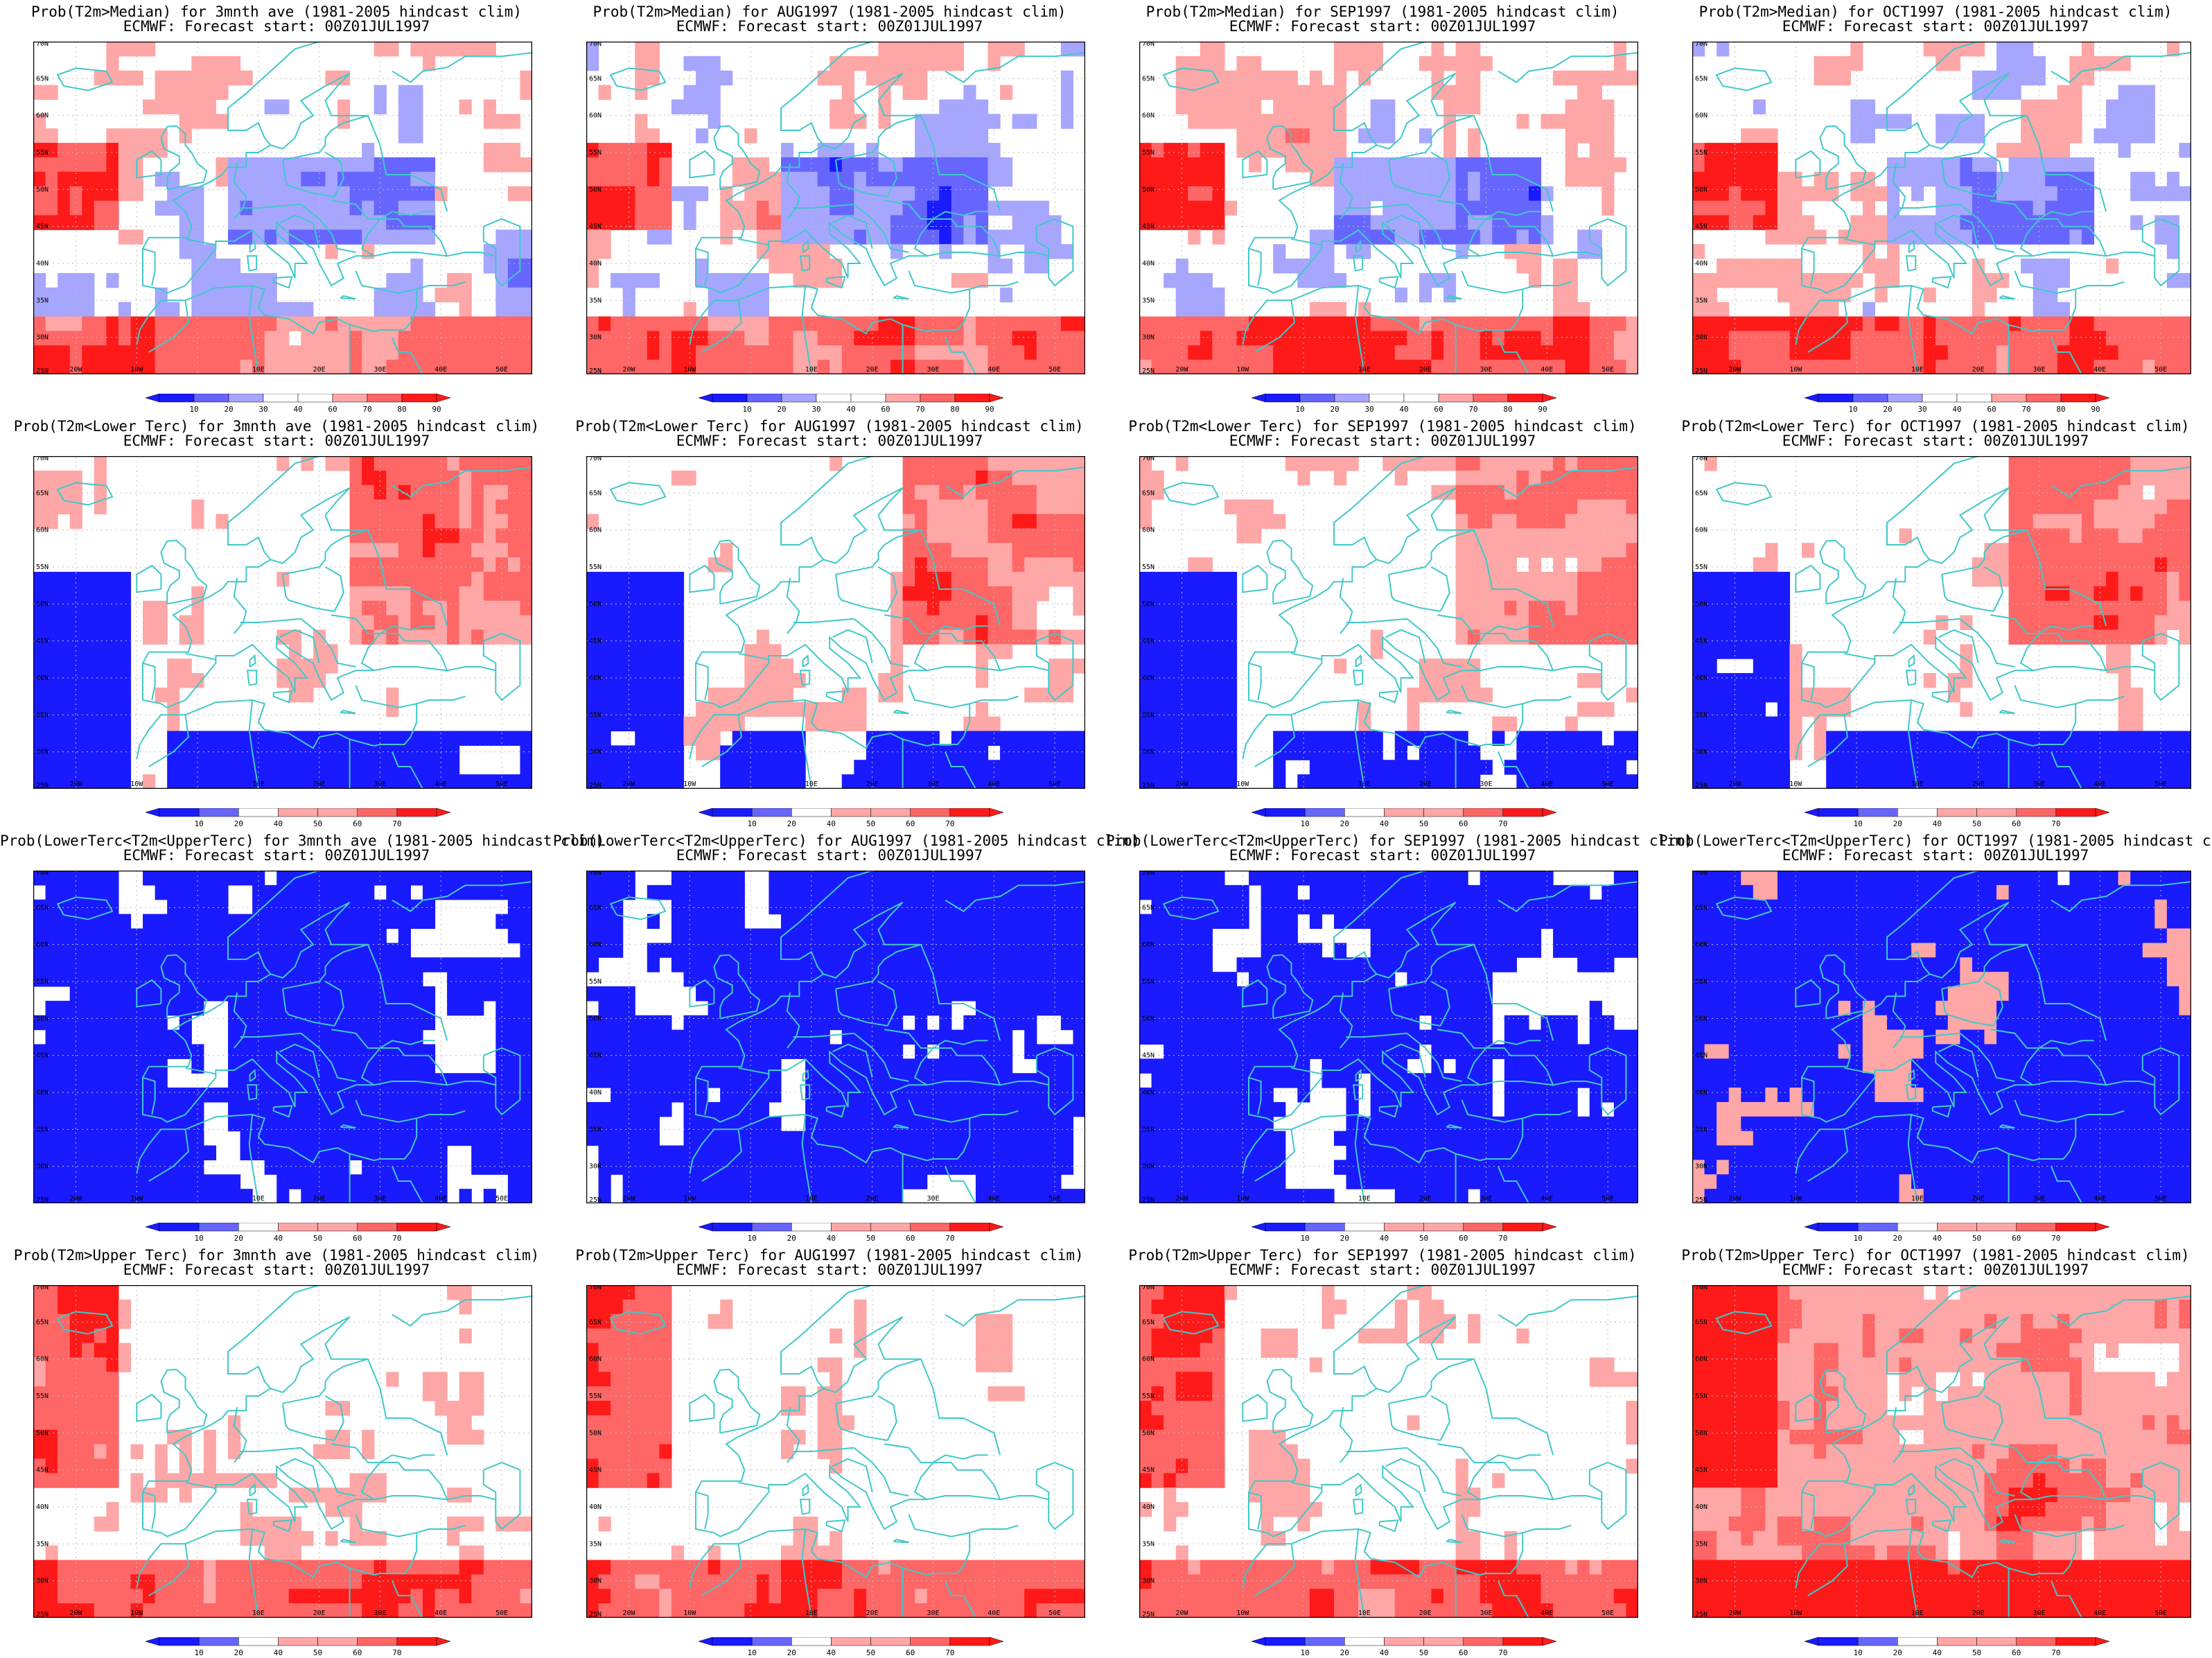 The height and width of the screenshot is (1658, 2212). What do you see at coordinates (815, 410) in the screenshot?
I see `legend-label: 30` at bounding box center [815, 410].